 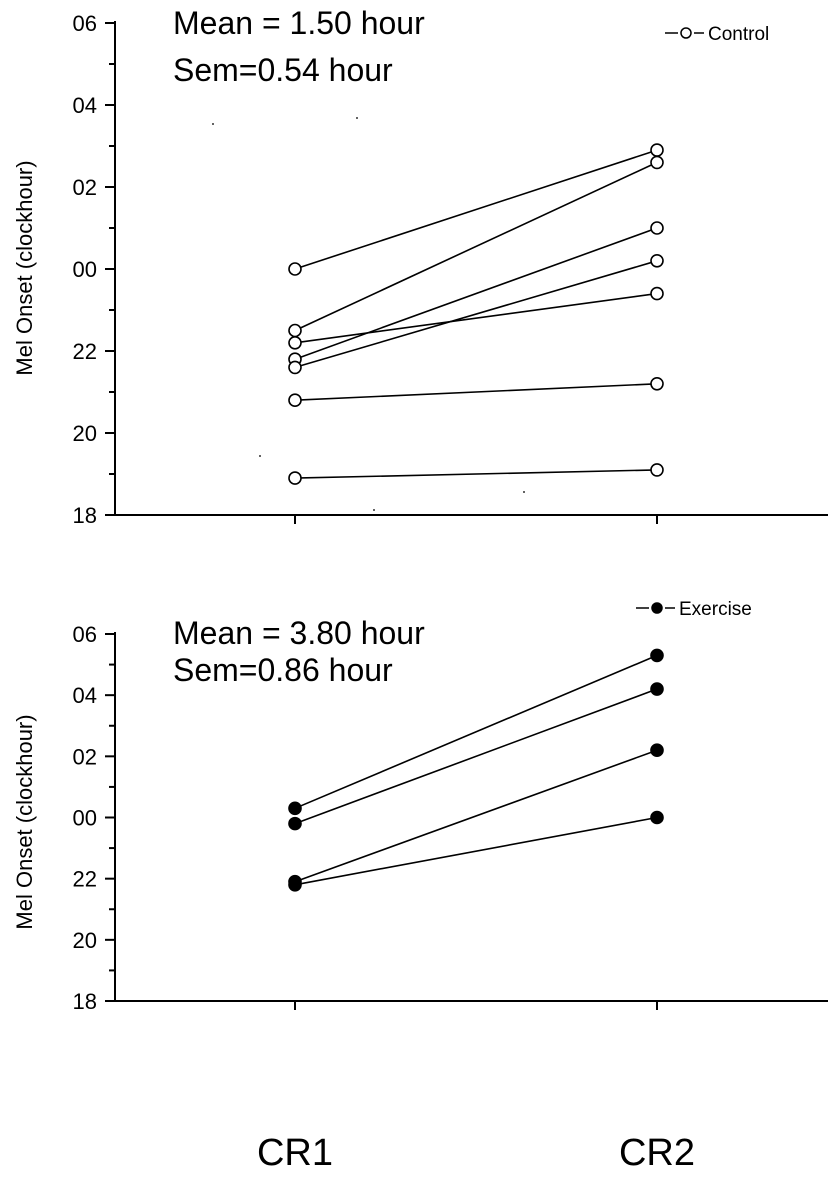 I want to click on sem-annotation: Sem=0.86 hour, so click(x=283, y=670).